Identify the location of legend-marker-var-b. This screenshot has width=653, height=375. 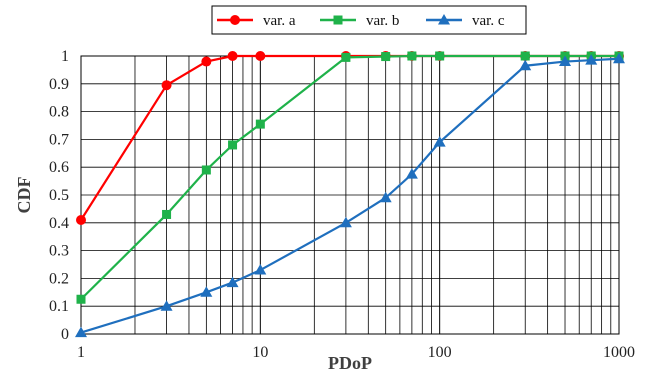
(338, 20).